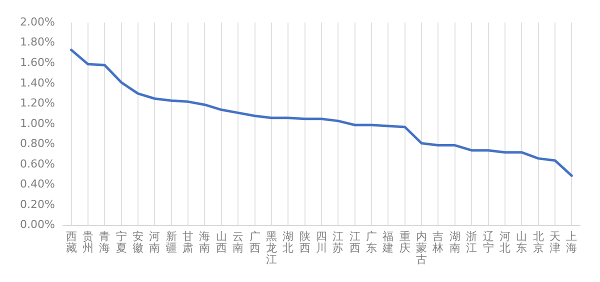 This screenshot has height=282, width=600. I want to click on x-tick-label: 吉林, so click(438, 242).